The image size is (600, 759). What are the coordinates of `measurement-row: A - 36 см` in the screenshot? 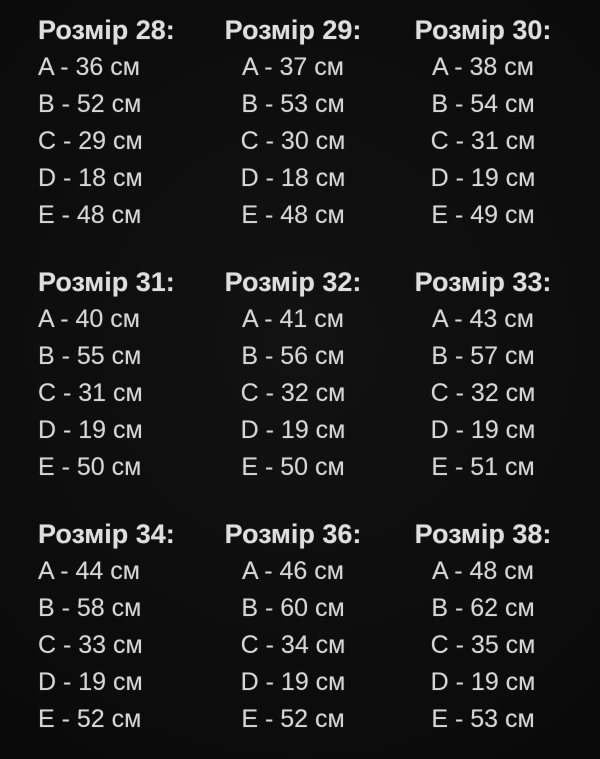 It's located at (89, 67).